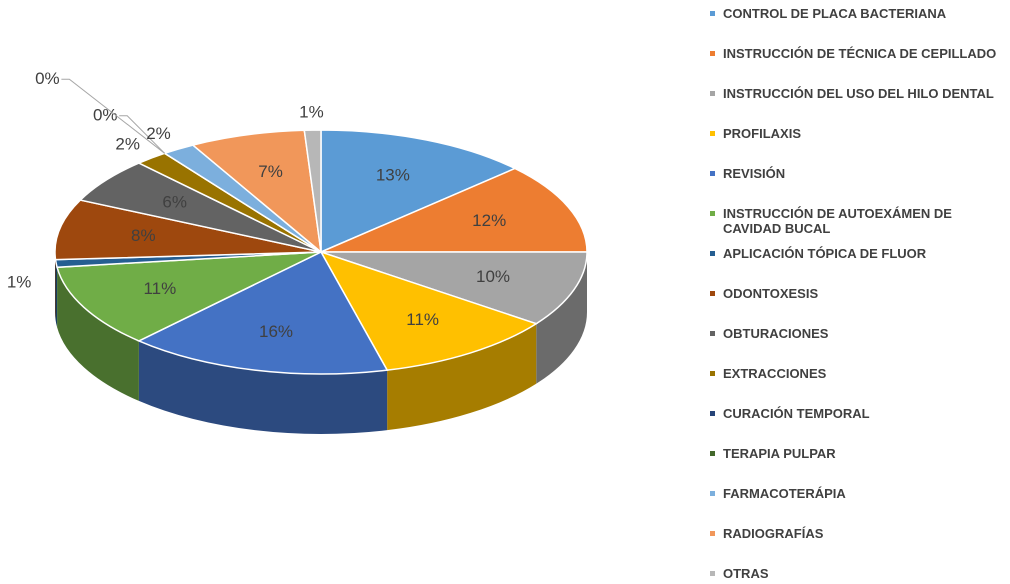  What do you see at coordinates (835, 13) in the screenshot?
I see `legend-label: CONTROL DE PLACA BACTERIANA` at bounding box center [835, 13].